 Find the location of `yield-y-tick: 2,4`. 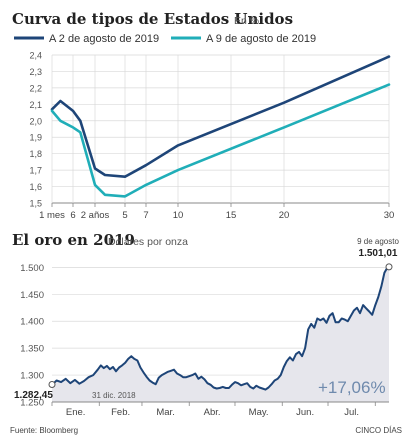

yield-y-tick: 2,4 is located at coordinates (35, 56).